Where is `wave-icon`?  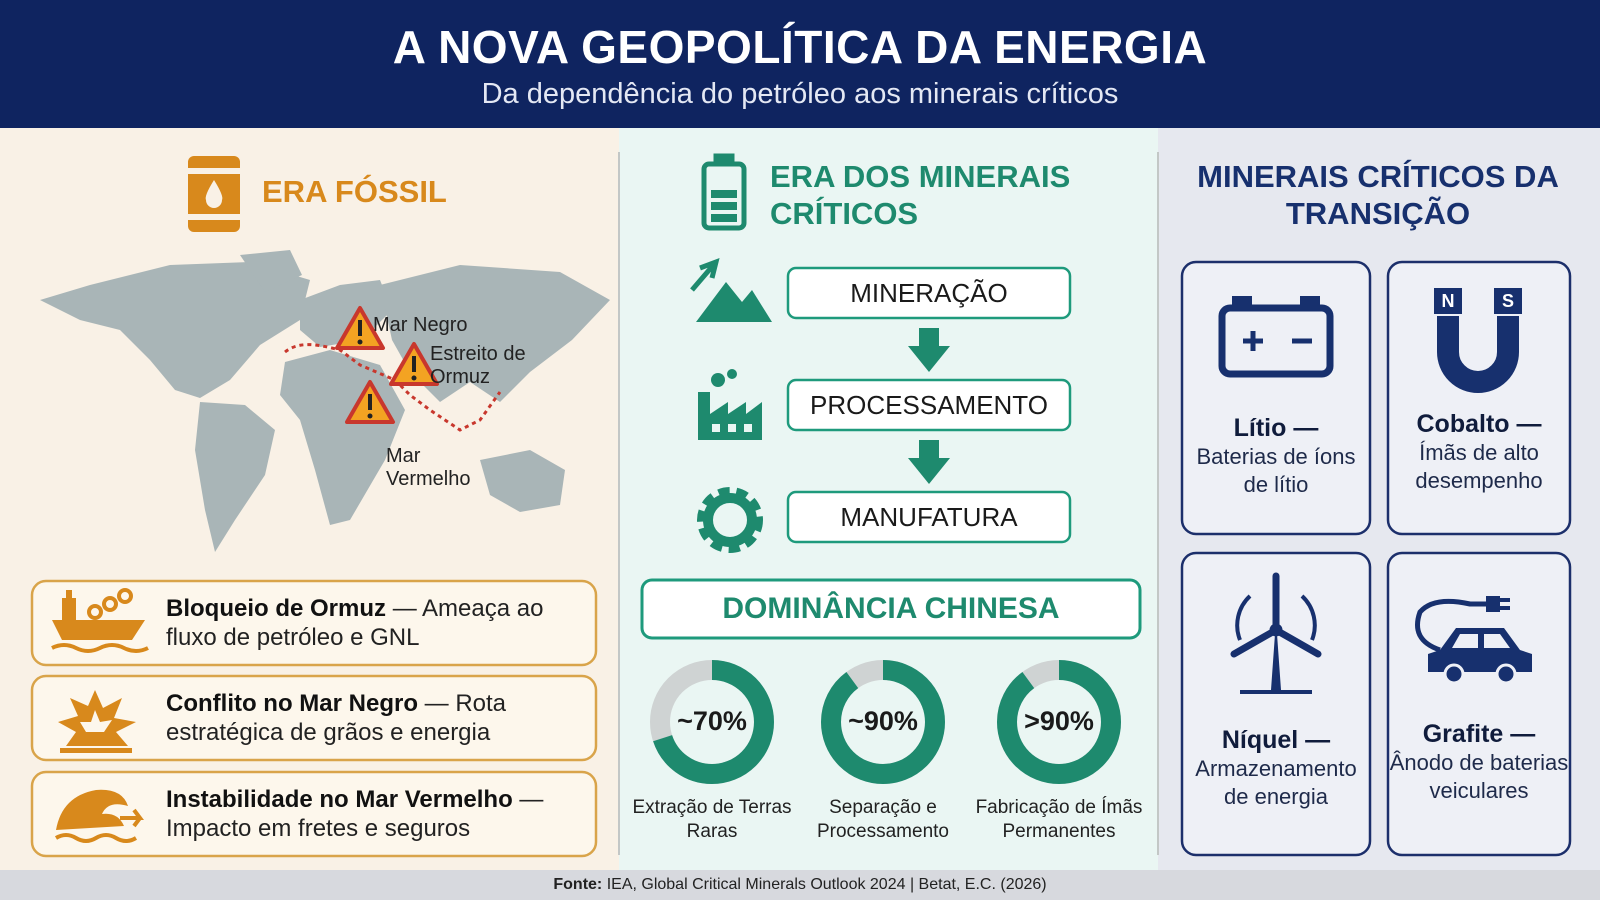
wave-icon is located at coordinates (99, 816).